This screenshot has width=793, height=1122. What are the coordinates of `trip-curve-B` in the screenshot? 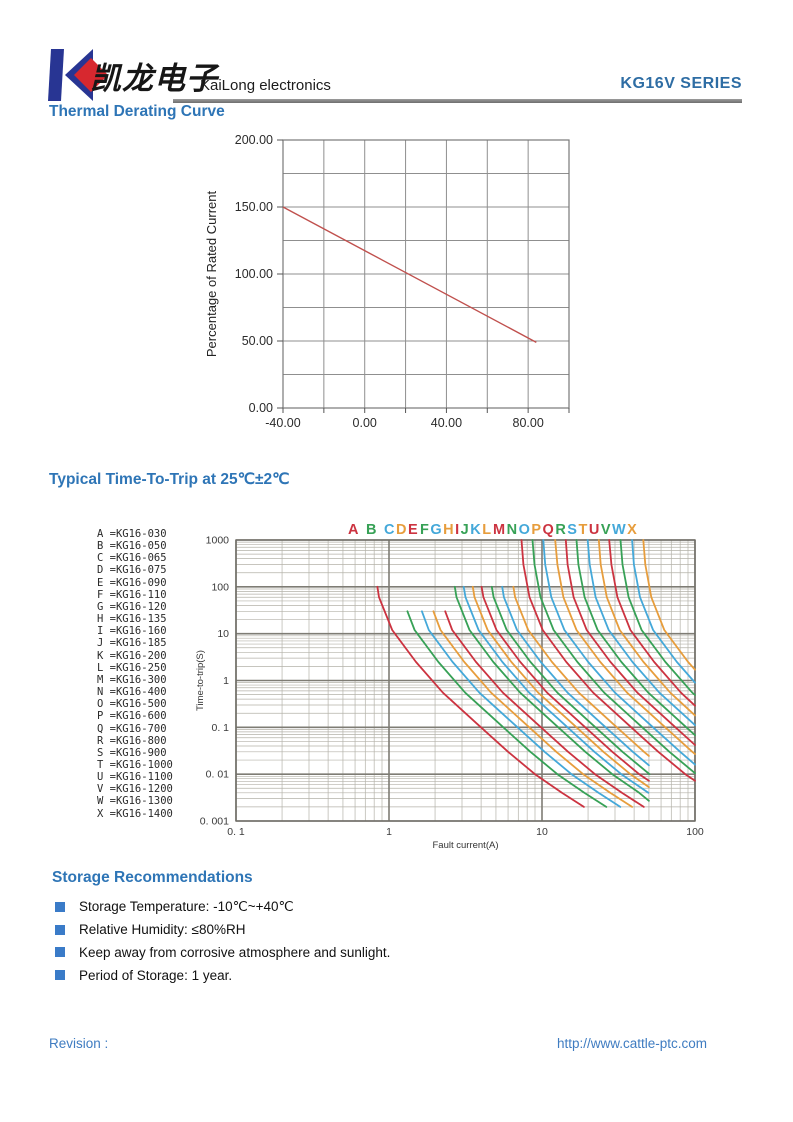 It's located at (507, 709).